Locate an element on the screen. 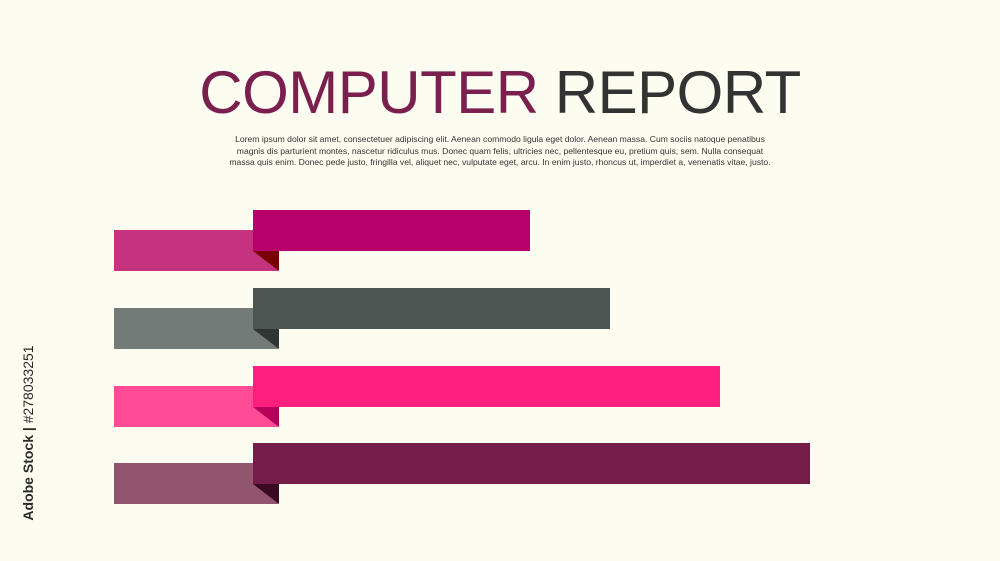 This screenshot has height=561, width=1000. title-word-computer: COMPUTER is located at coordinates (369, 92).